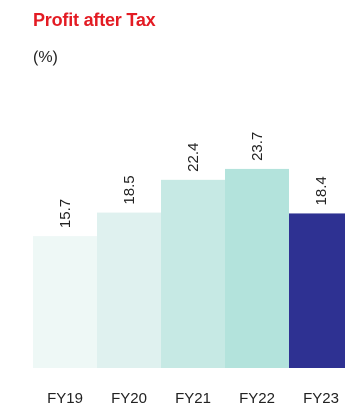  I want to click on category-label-fy20: FY20, so click(129, 398).